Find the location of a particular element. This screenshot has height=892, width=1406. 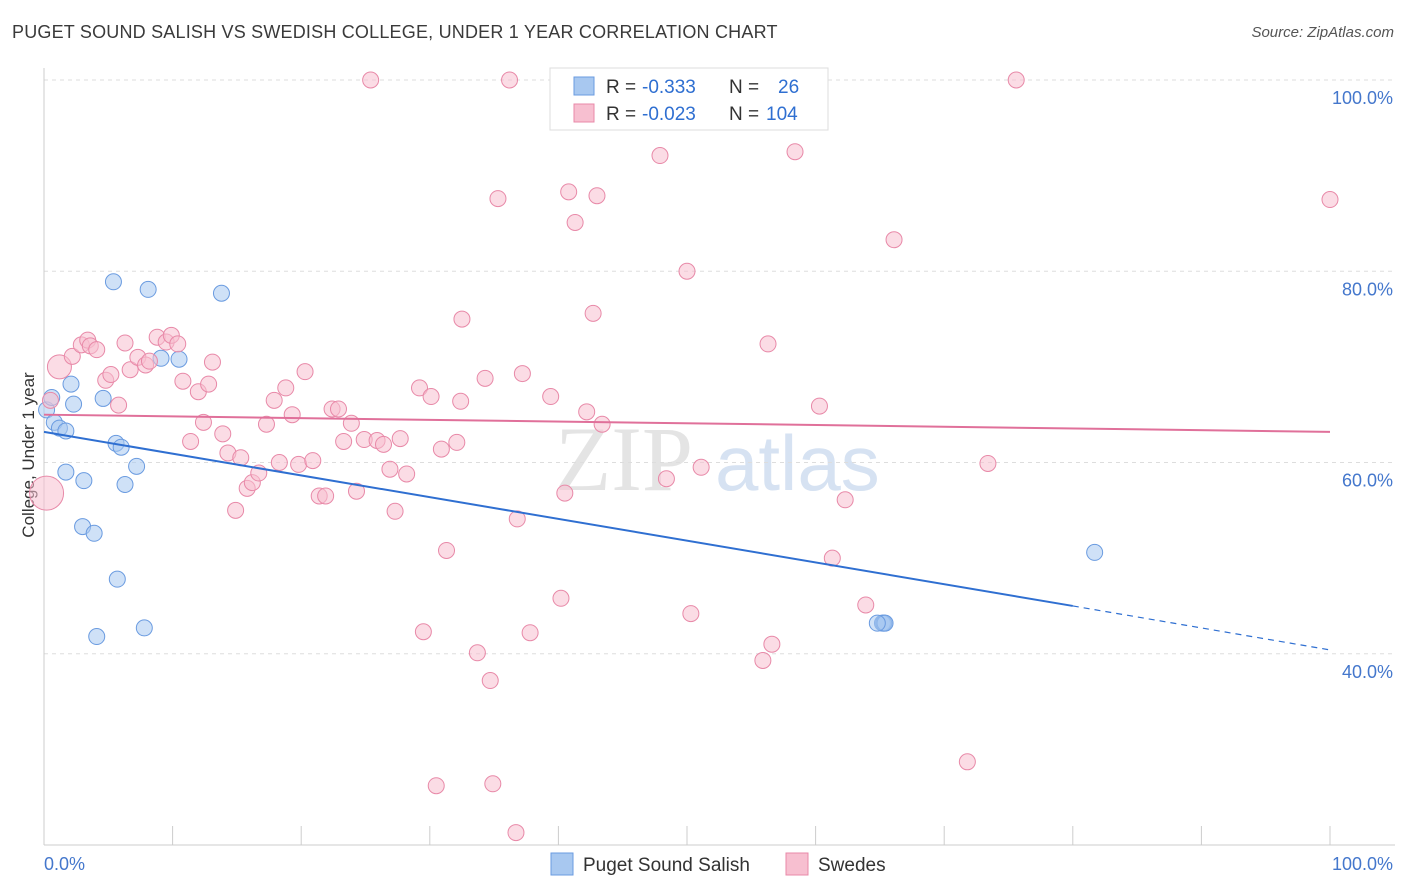

legend-swatch-salish is located at coordinates (584, 86).